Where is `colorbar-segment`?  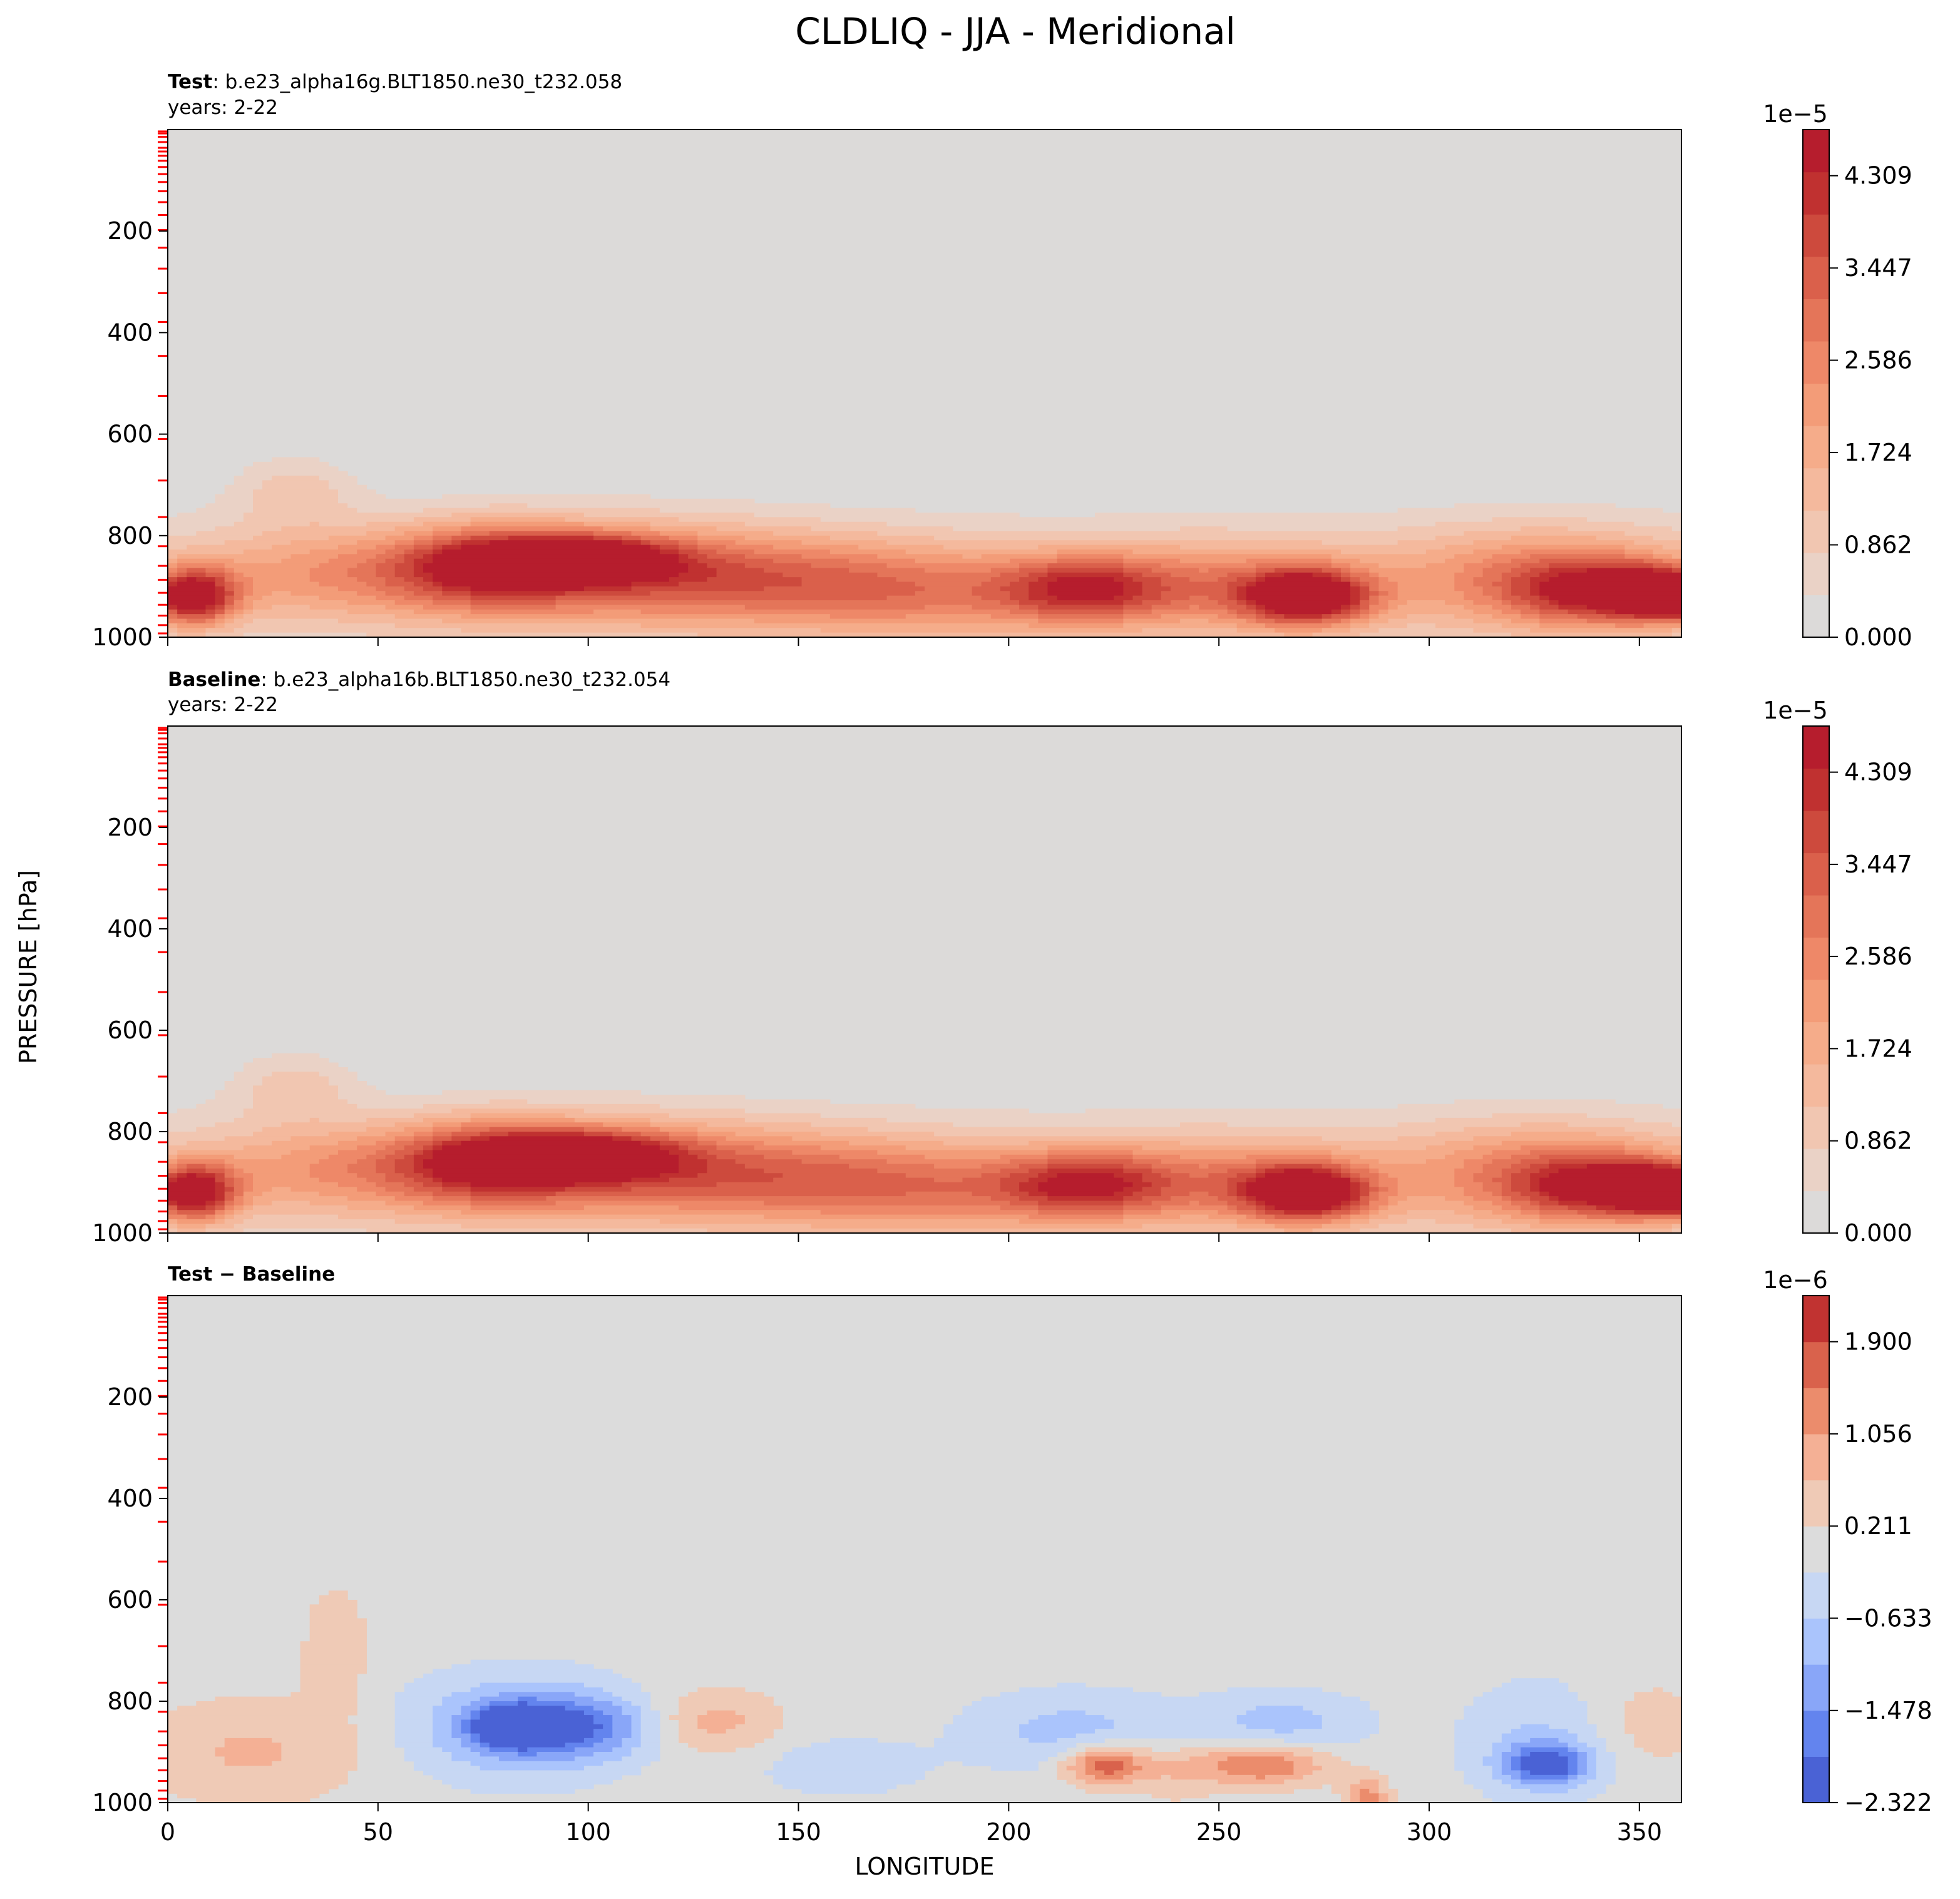 colorbar-segment is located at coordinates (1816, 531).